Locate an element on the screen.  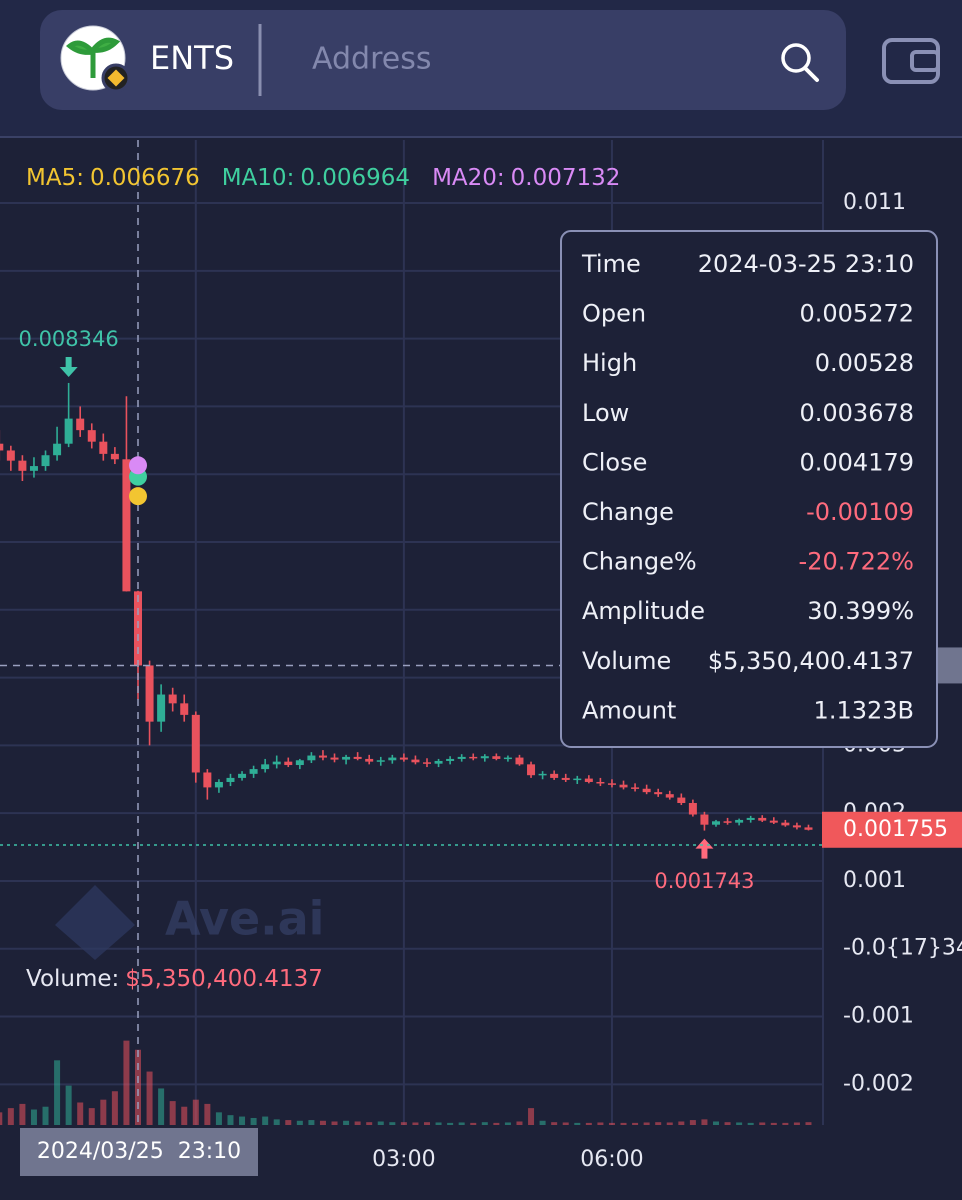
y-tick-label: 0.001 is located at coordinates (874, 880).